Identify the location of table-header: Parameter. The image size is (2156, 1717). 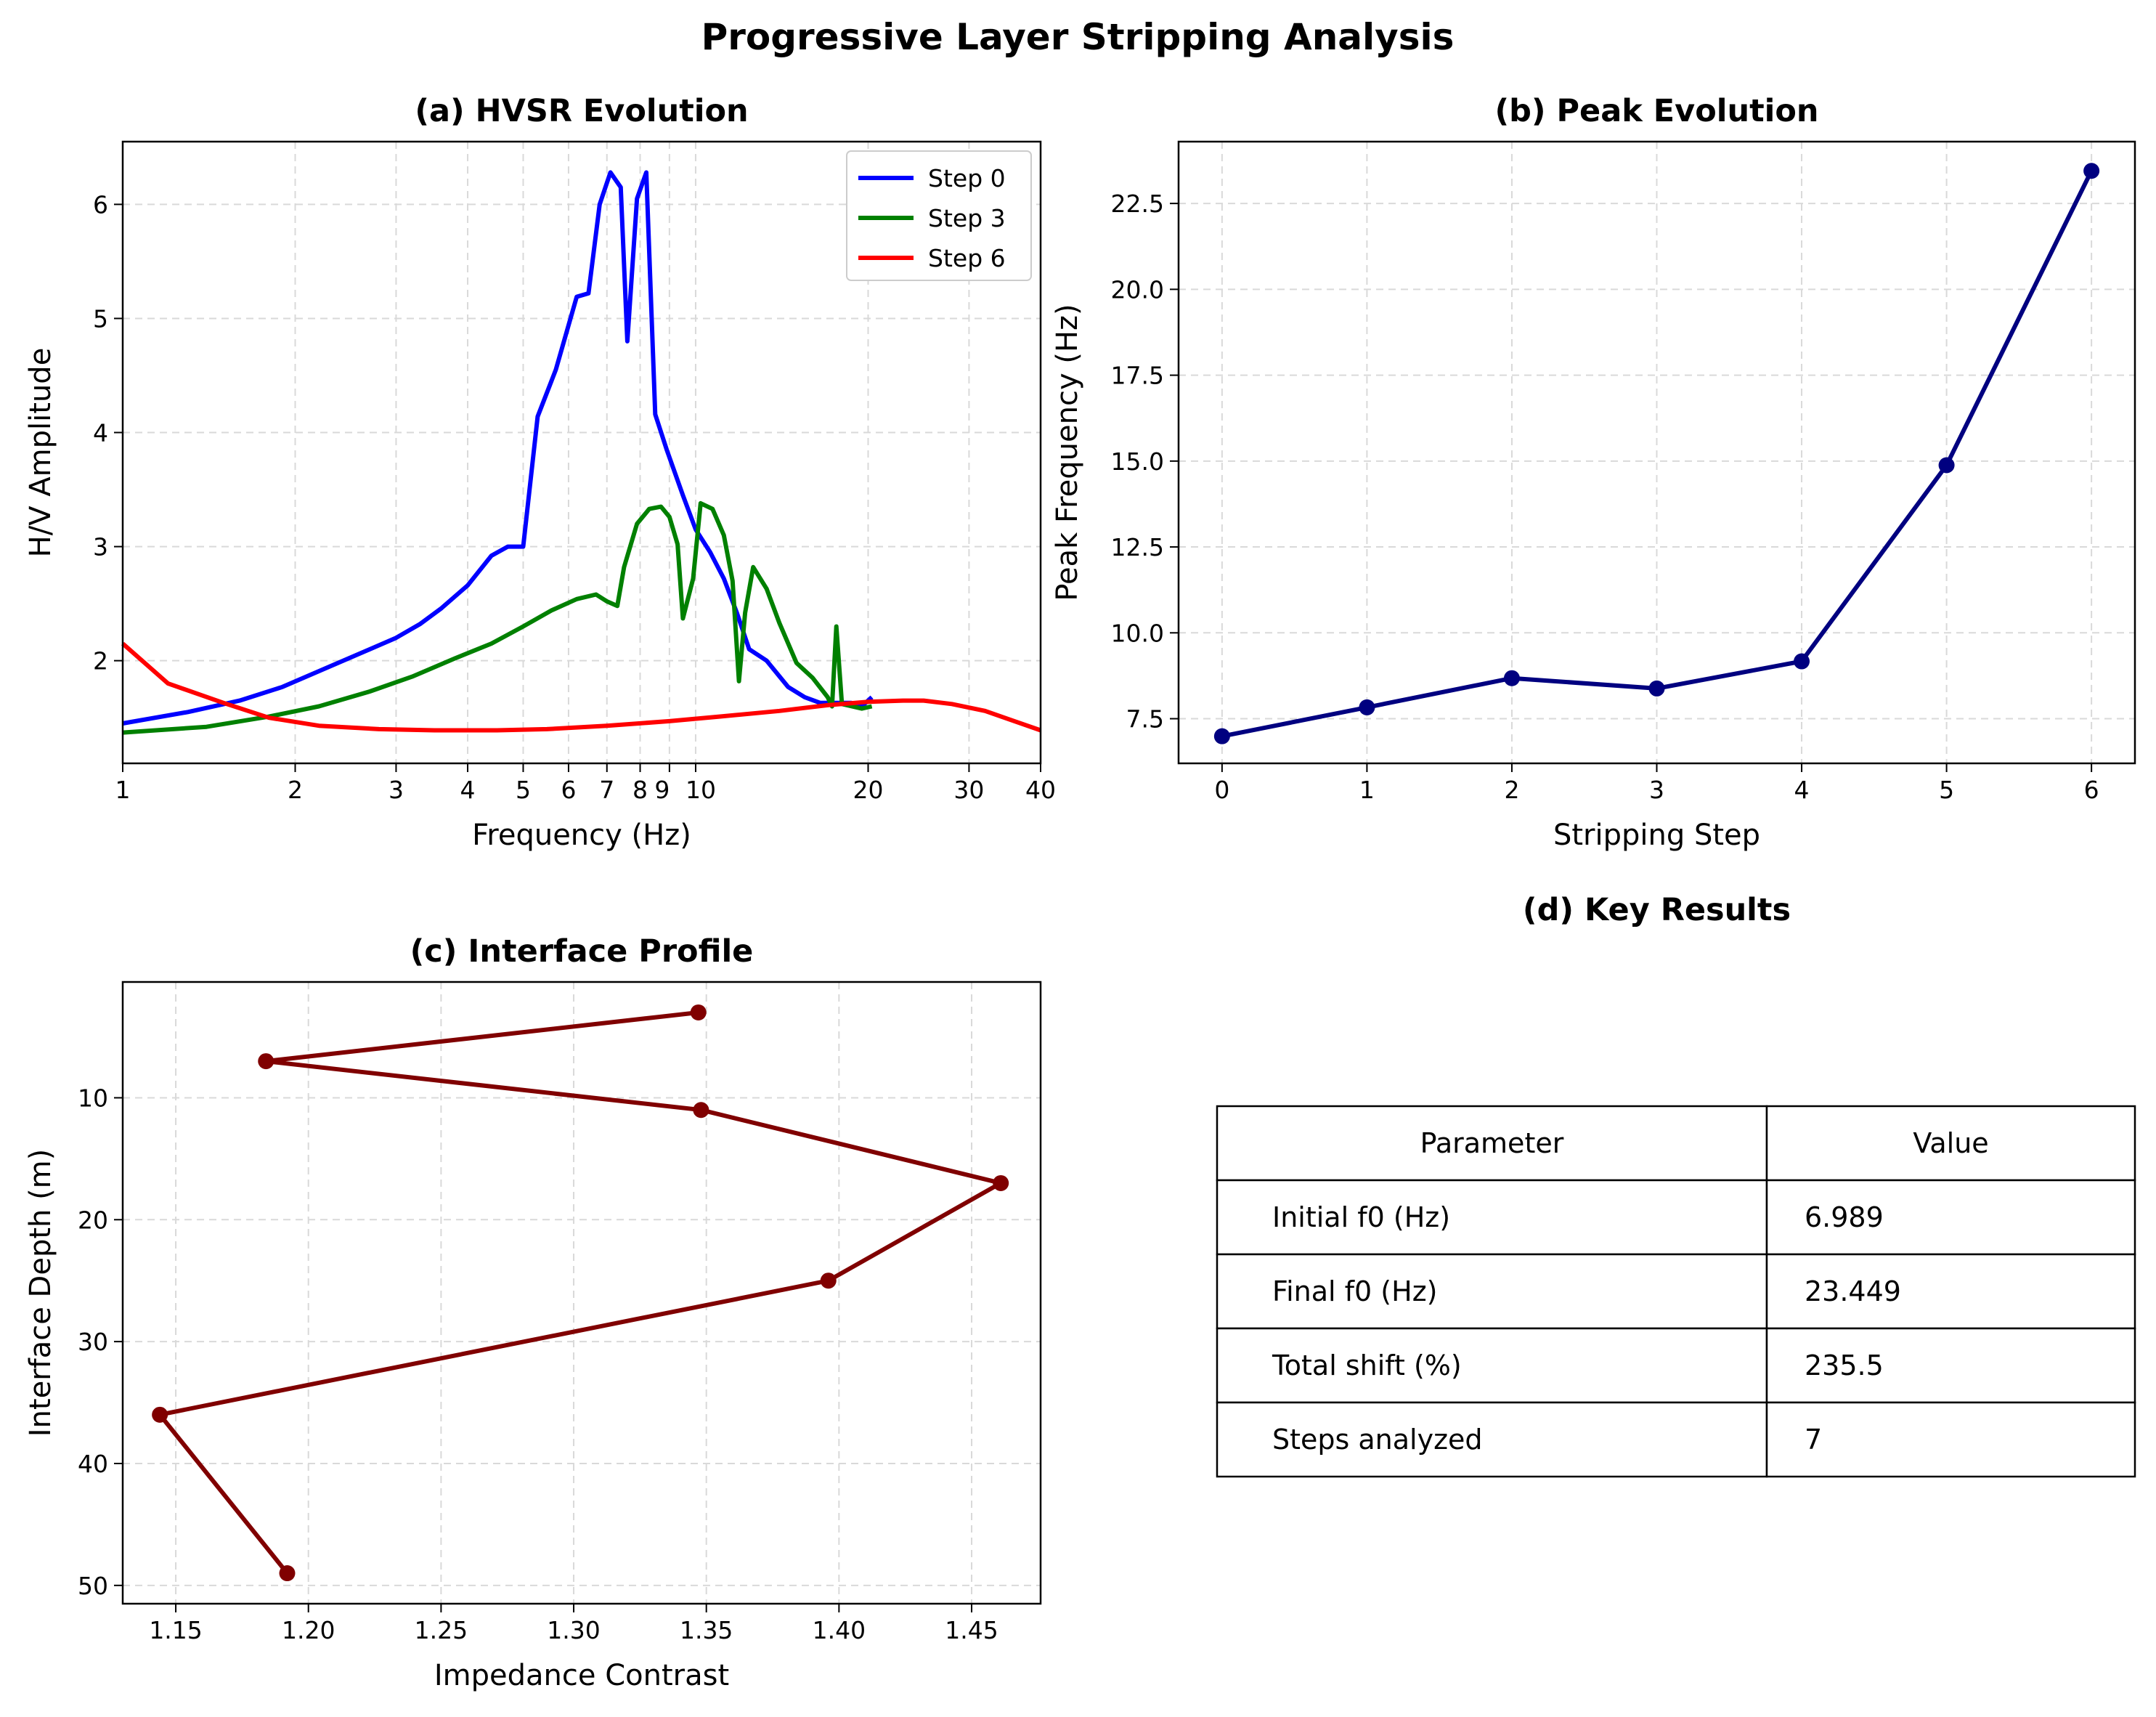
(1492, 1143).